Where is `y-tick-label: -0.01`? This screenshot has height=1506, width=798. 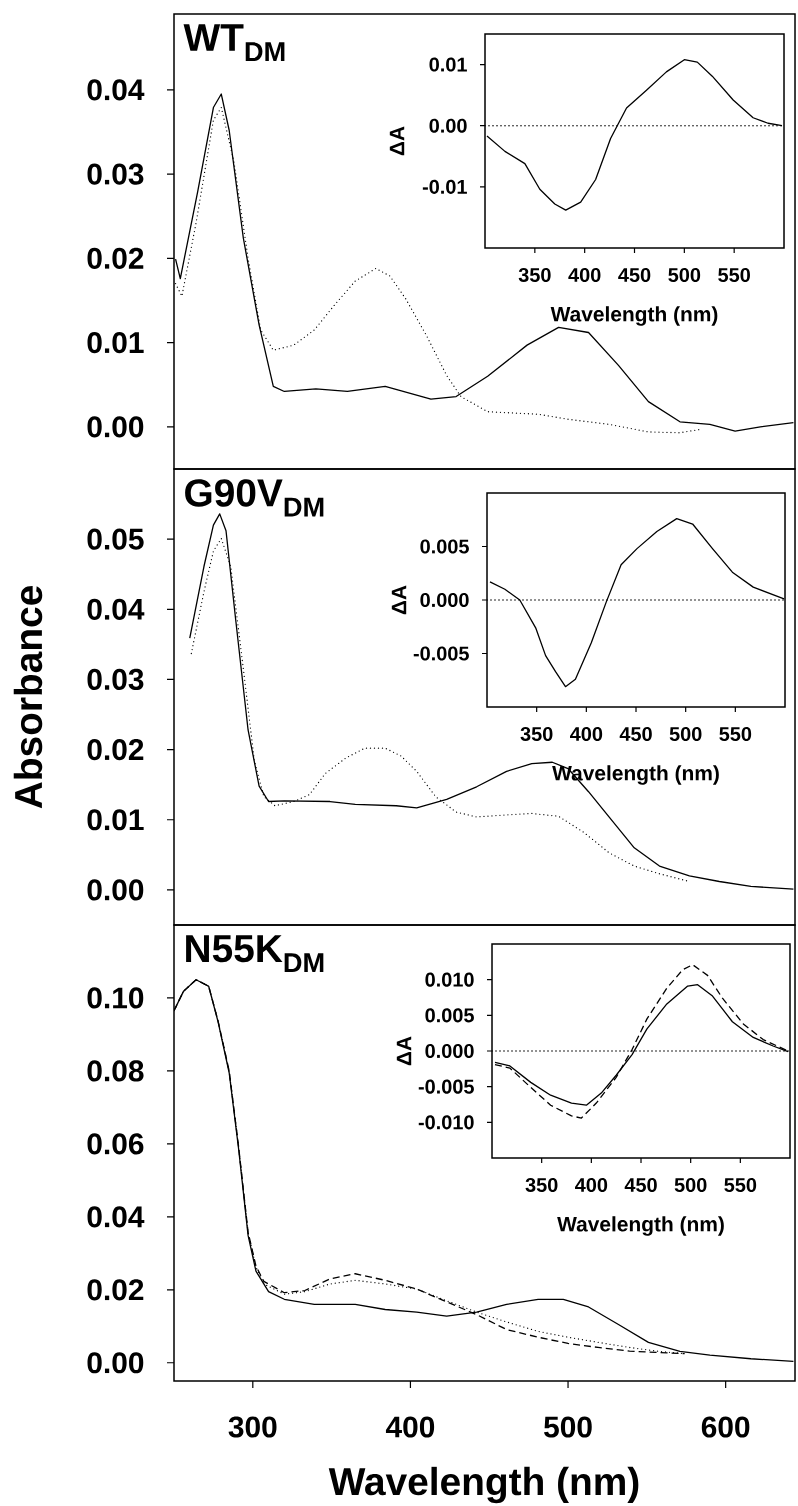
y-tick-label: -0.01 is located at coordinates (444, 186).